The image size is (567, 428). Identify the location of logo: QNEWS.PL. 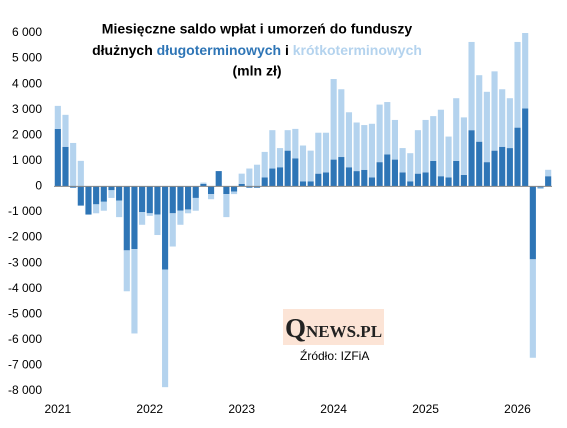
(333, 327).